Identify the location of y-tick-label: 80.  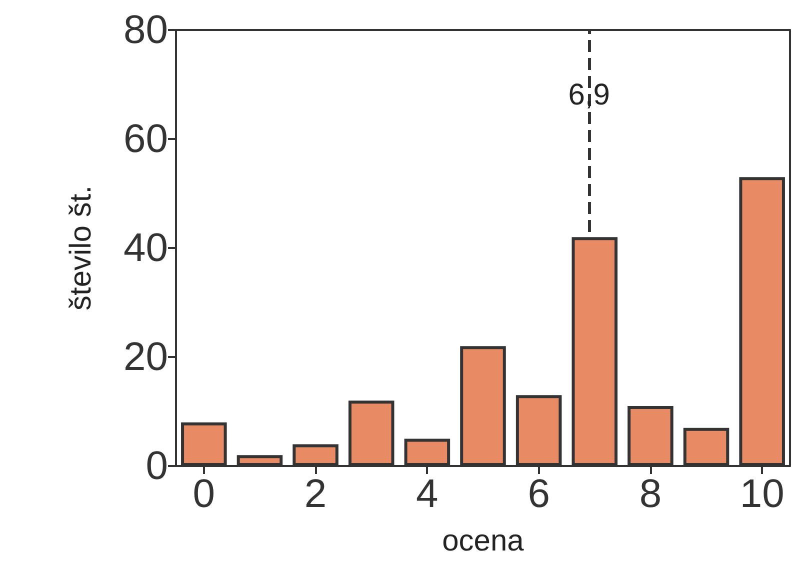
(146, 30).